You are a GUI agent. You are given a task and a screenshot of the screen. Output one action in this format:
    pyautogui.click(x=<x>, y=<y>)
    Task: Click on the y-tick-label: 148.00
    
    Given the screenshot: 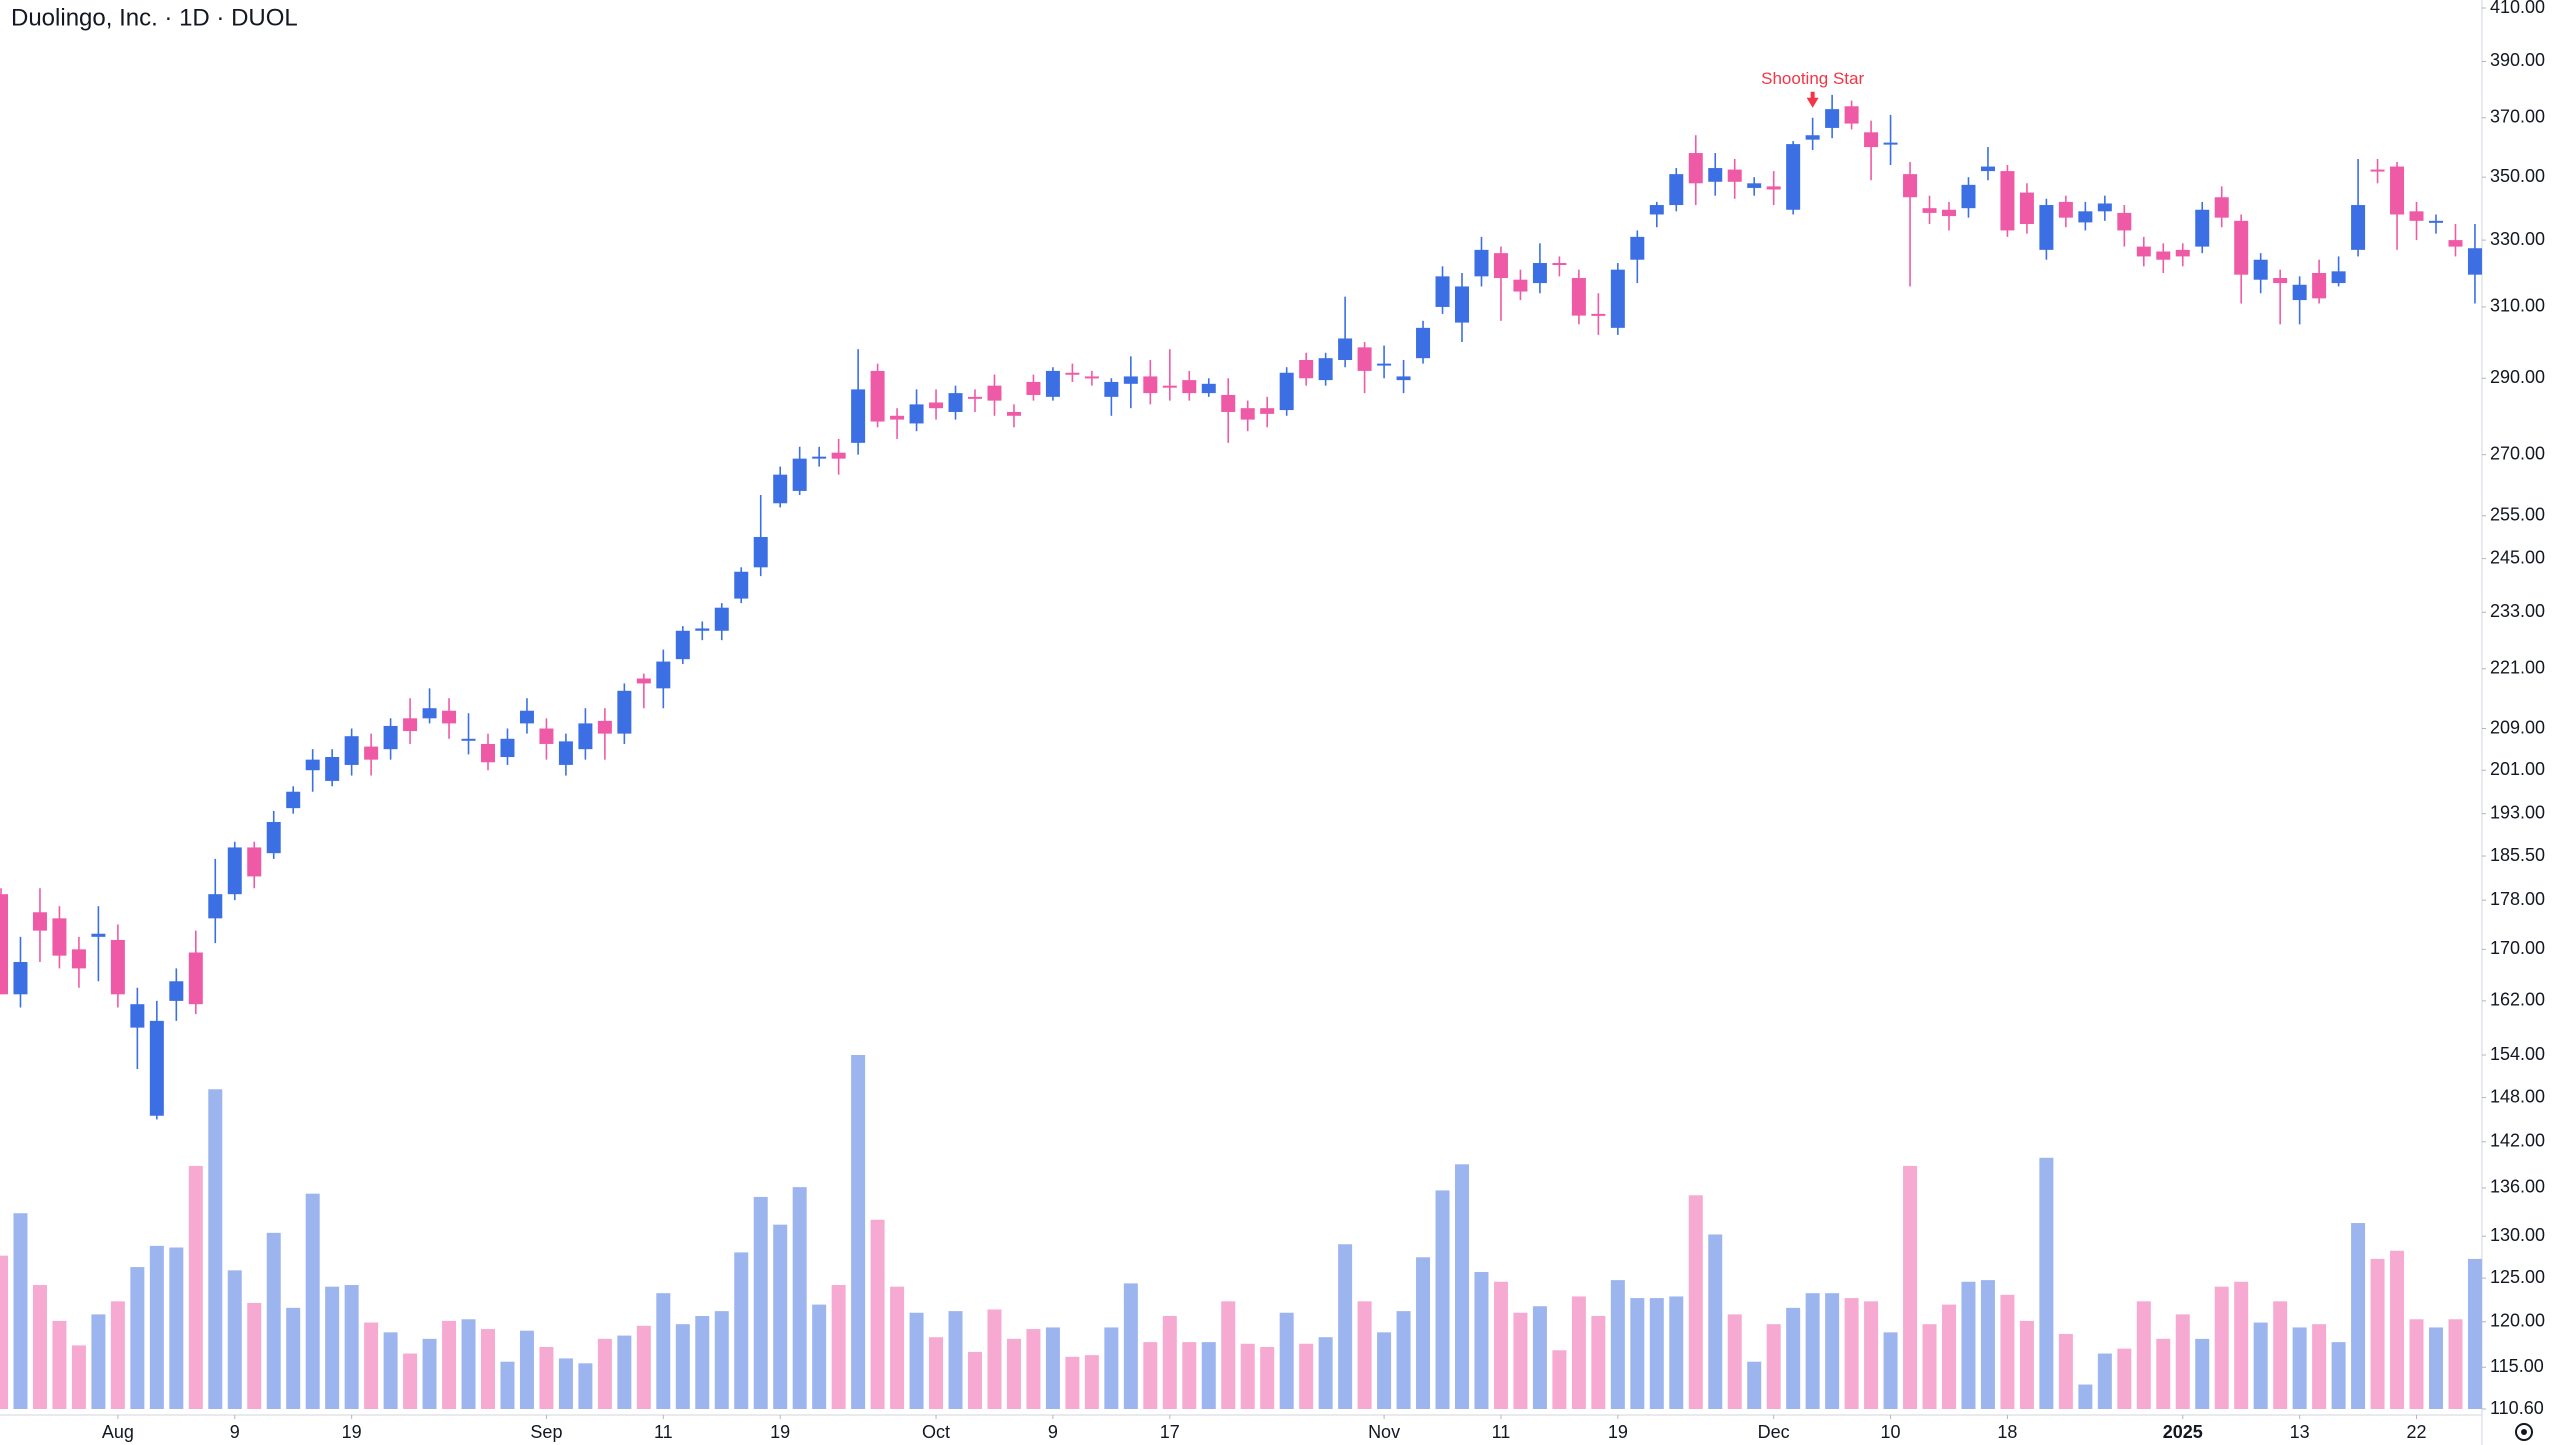 What is the action you would take?
    pyautogui.click(x=2517, y=1096)
    